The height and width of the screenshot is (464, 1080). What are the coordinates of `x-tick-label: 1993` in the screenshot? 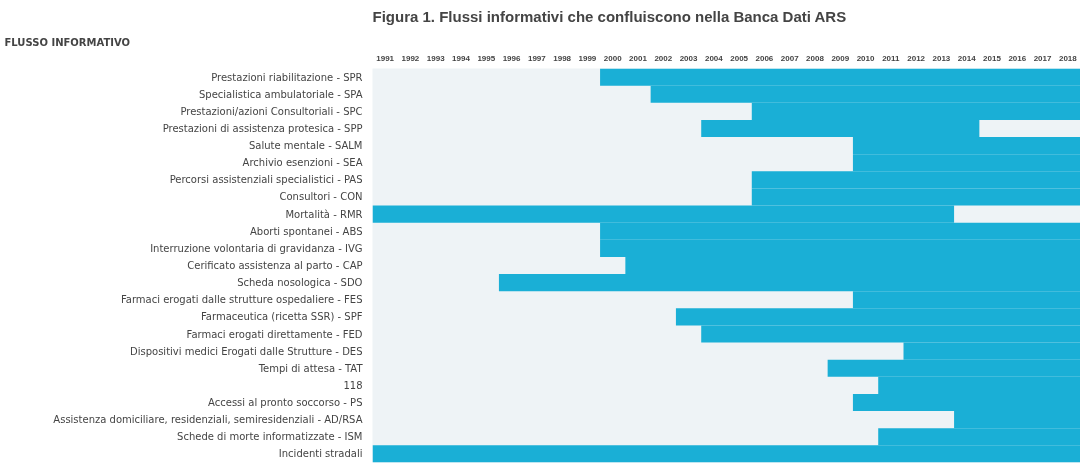 It's located at (436, 58).